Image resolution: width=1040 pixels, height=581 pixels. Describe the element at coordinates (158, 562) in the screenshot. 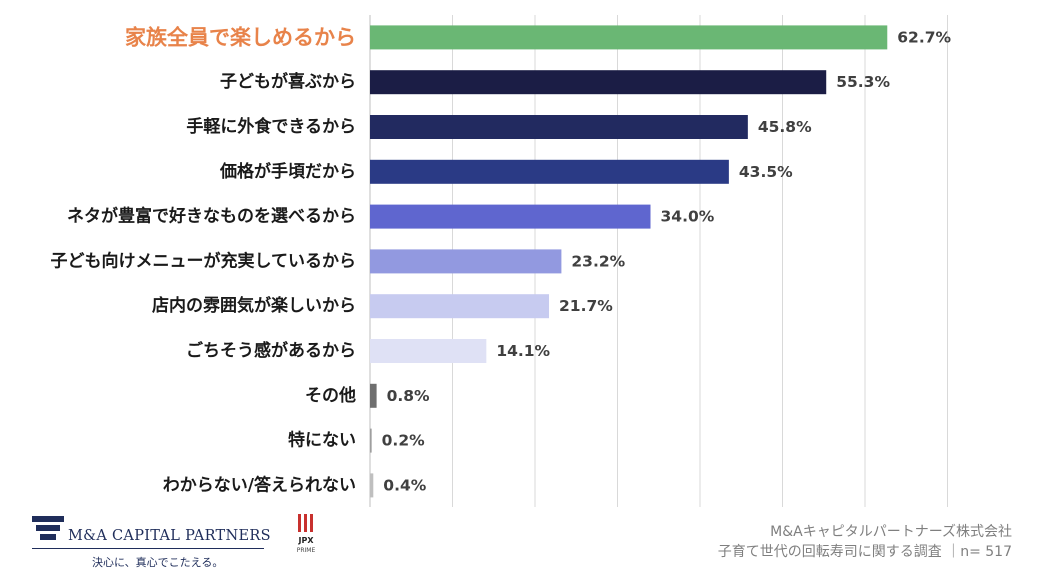

I see `company-tagline: 決心に、真心でこたえる。` at that location.